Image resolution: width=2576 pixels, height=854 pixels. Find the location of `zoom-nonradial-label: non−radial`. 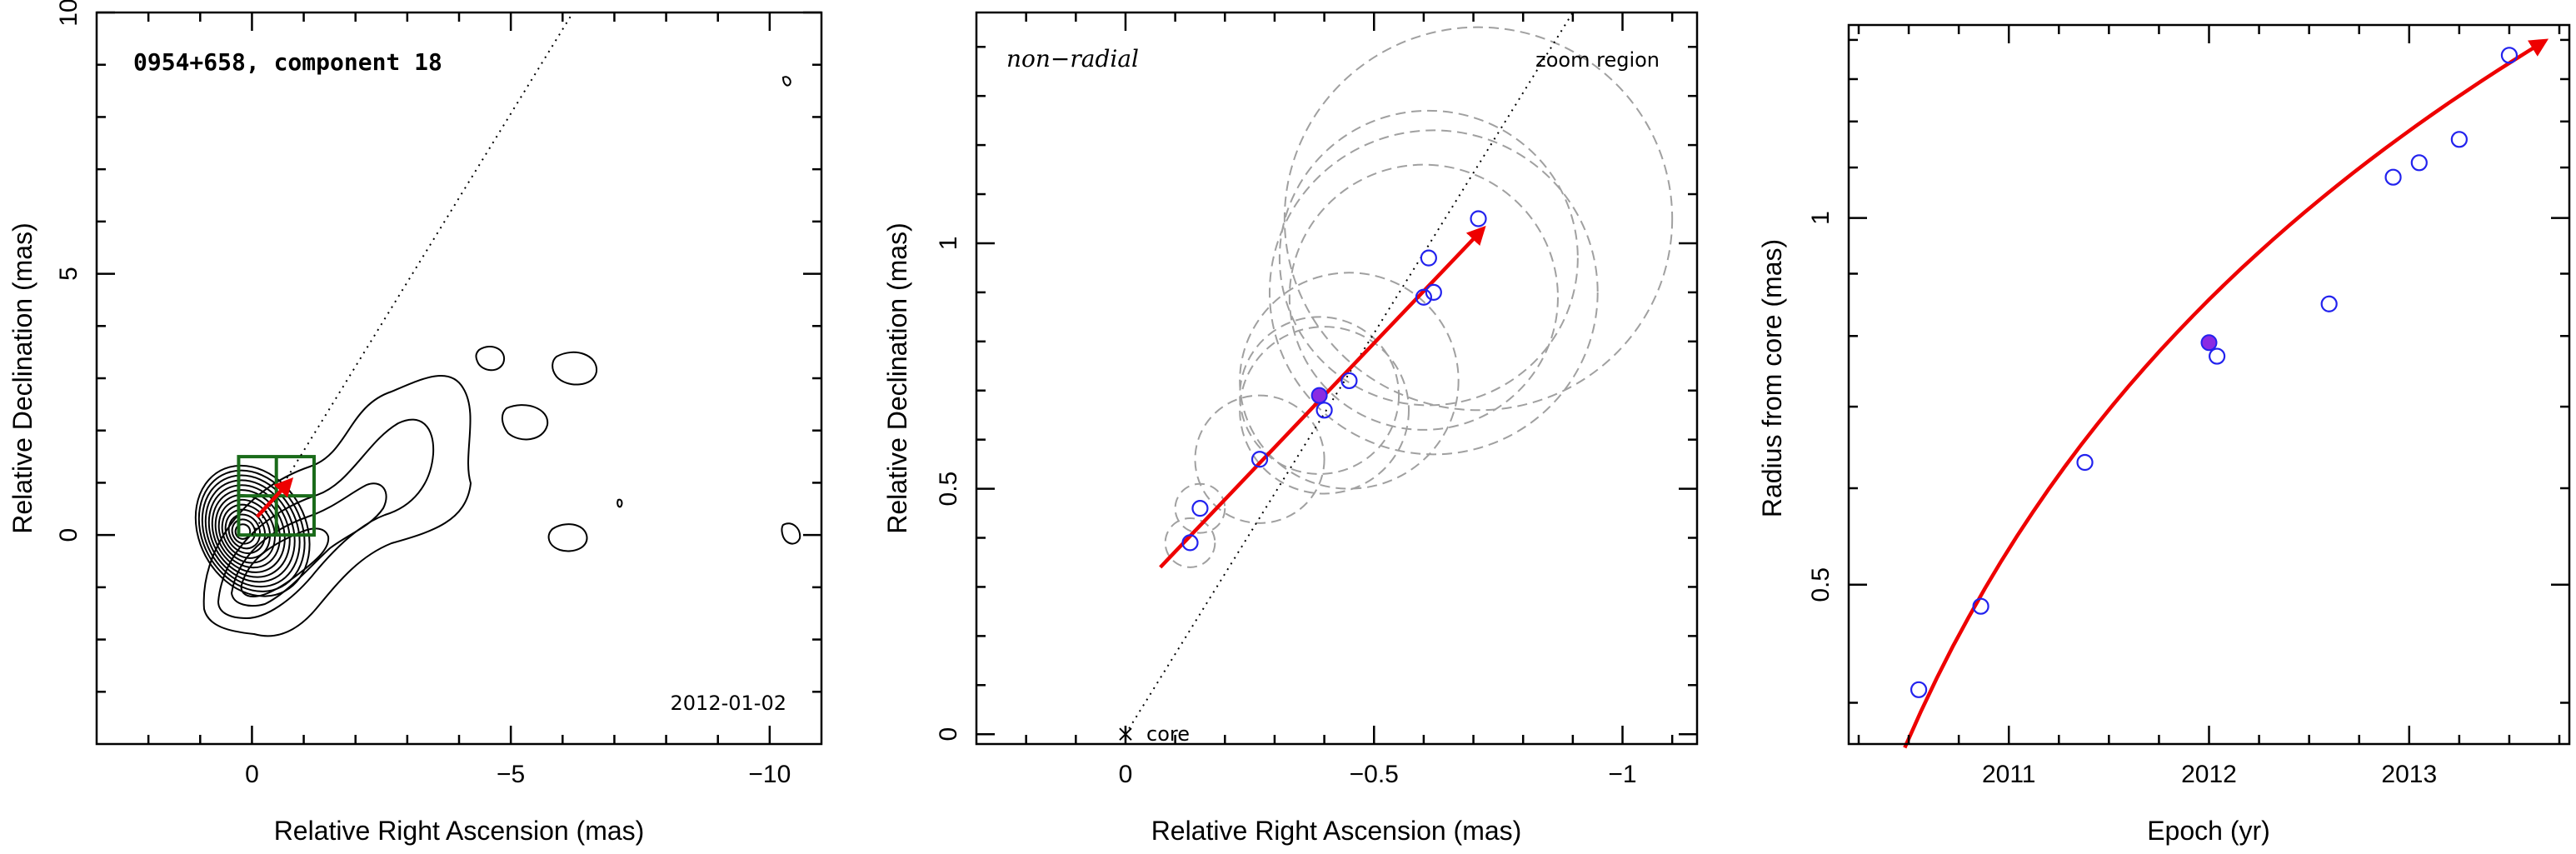

zoom-nonradial-label: non−radial is located at coordinates (1072, 58).